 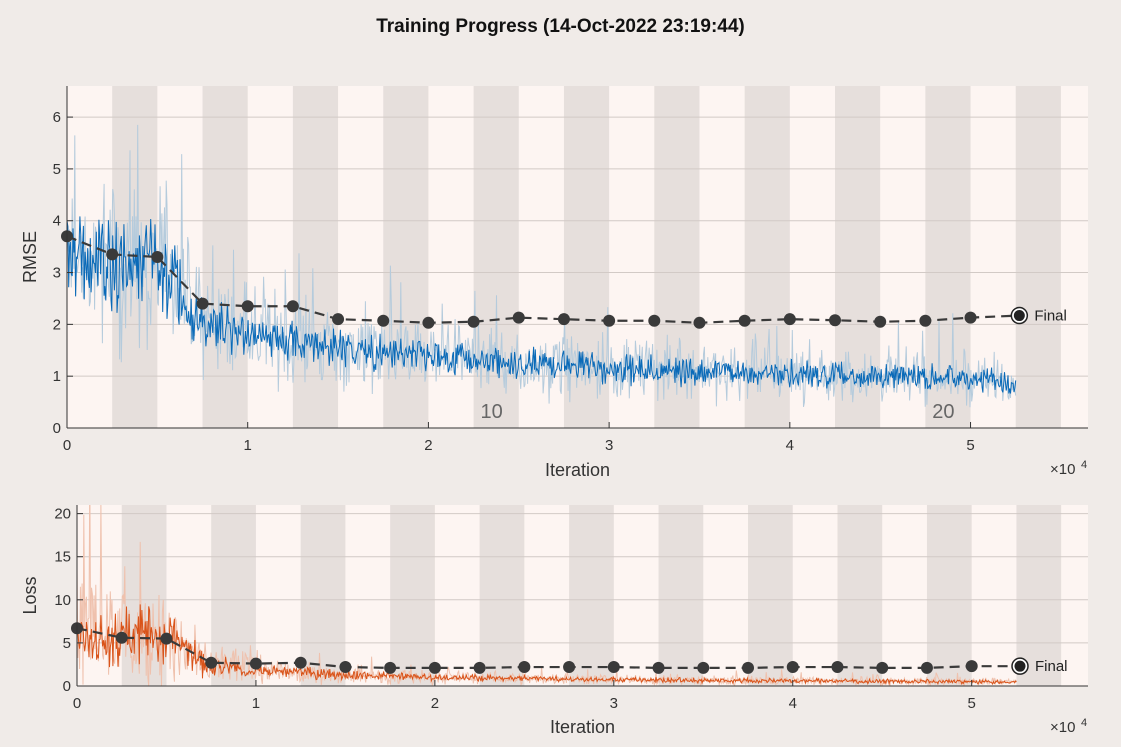 What do you see at coordinates (57, 221) in the screenshot?
I see `y-tick-label: 4` at bounding box center [57, 221].